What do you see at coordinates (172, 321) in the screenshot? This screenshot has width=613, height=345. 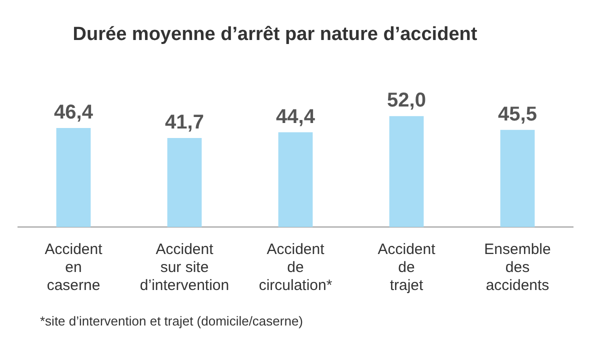 I see `text: *site d’intervention et trajet (domicile/caserne)` at bounding box center [172, 321].